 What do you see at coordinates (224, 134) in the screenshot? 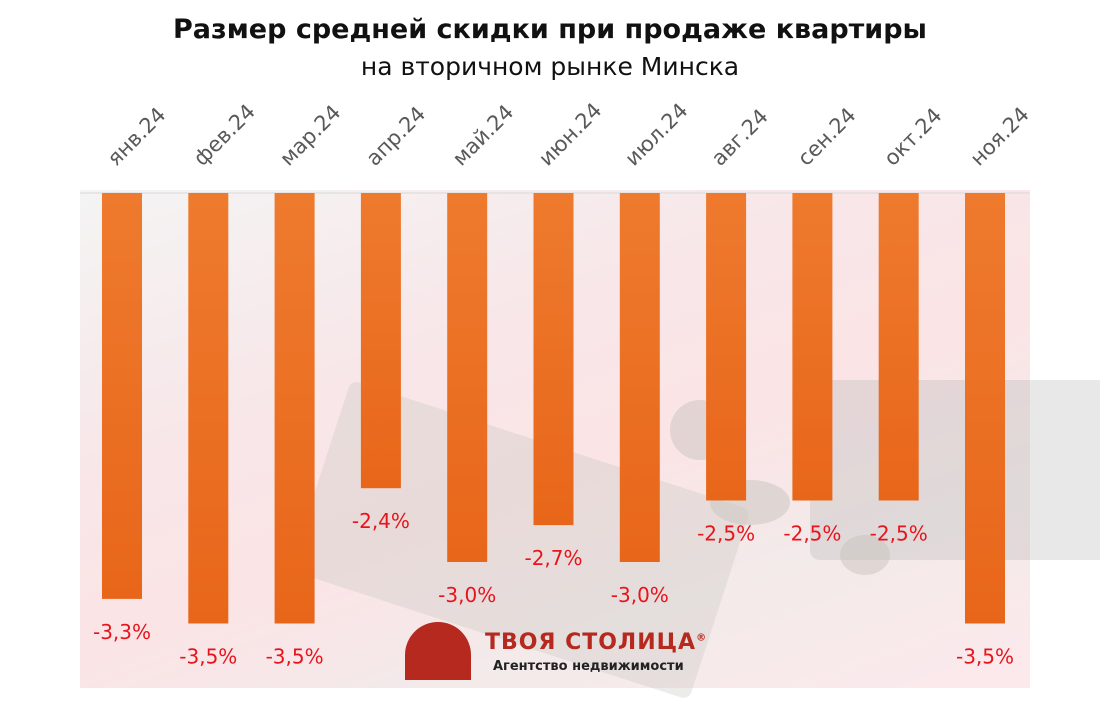
I see `x-tick-label: фев.24` at bounding box center [224, 134].